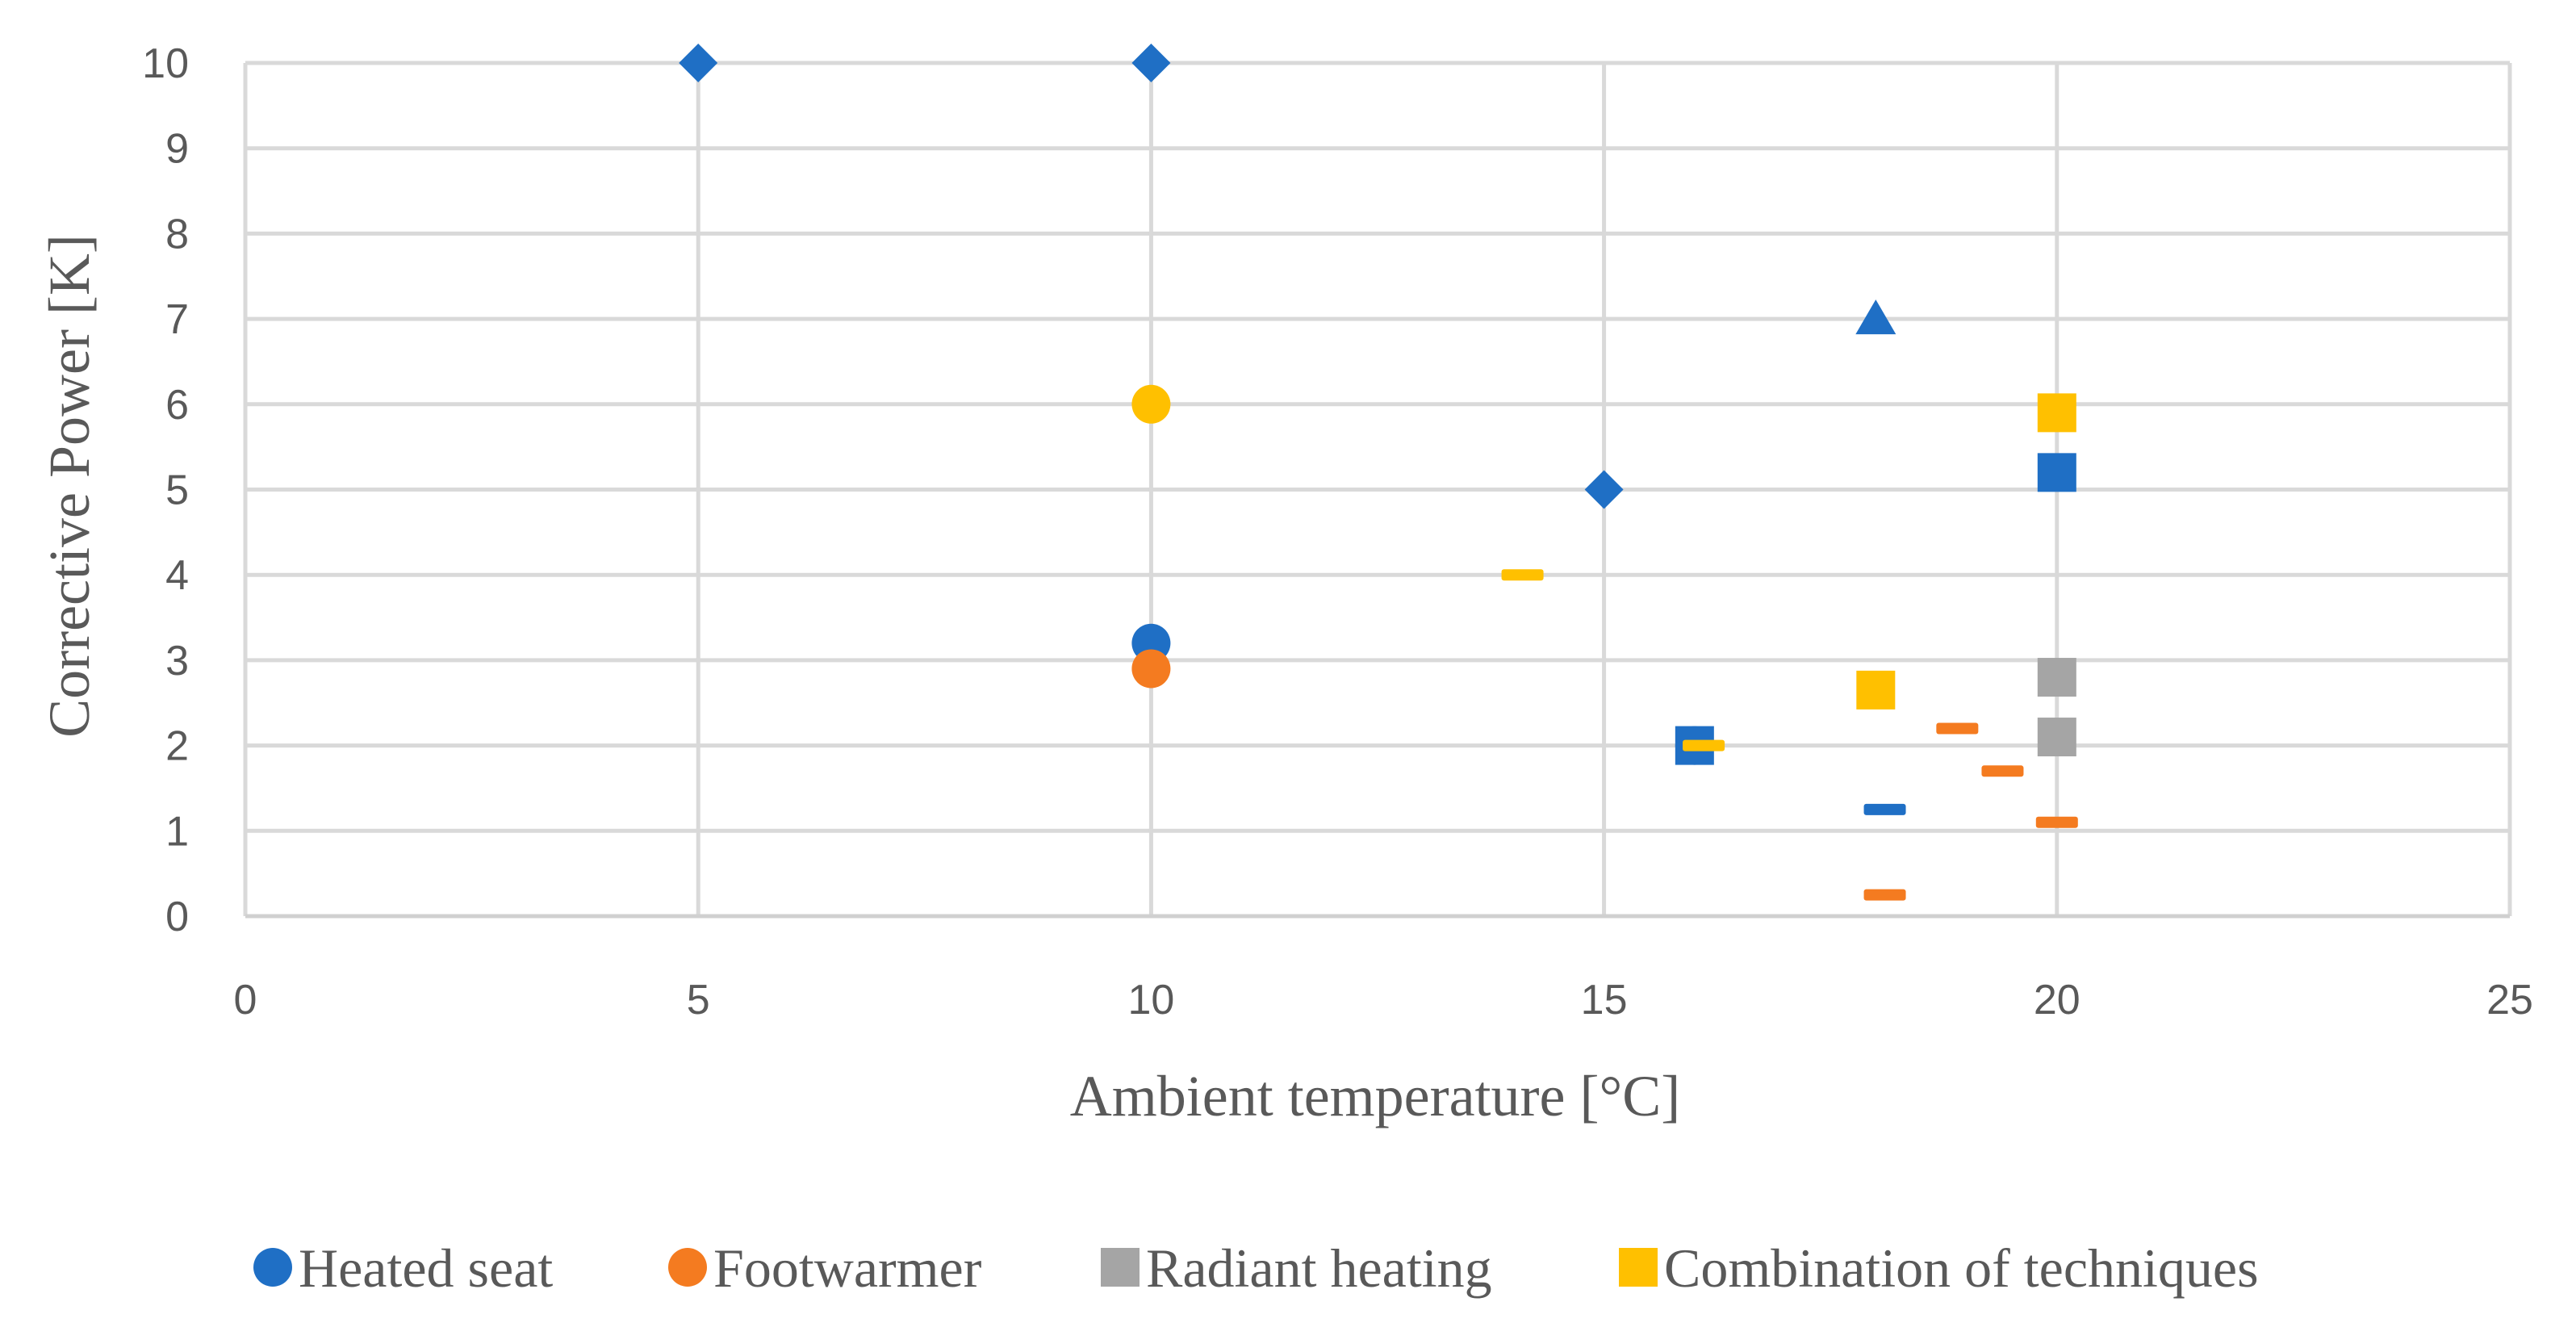 The height and width of the screenshot is (1327, 2576). Describe the element at coordinates (1604, 1000) in the screenshot. I see `x-tick-label: 15` at that location.